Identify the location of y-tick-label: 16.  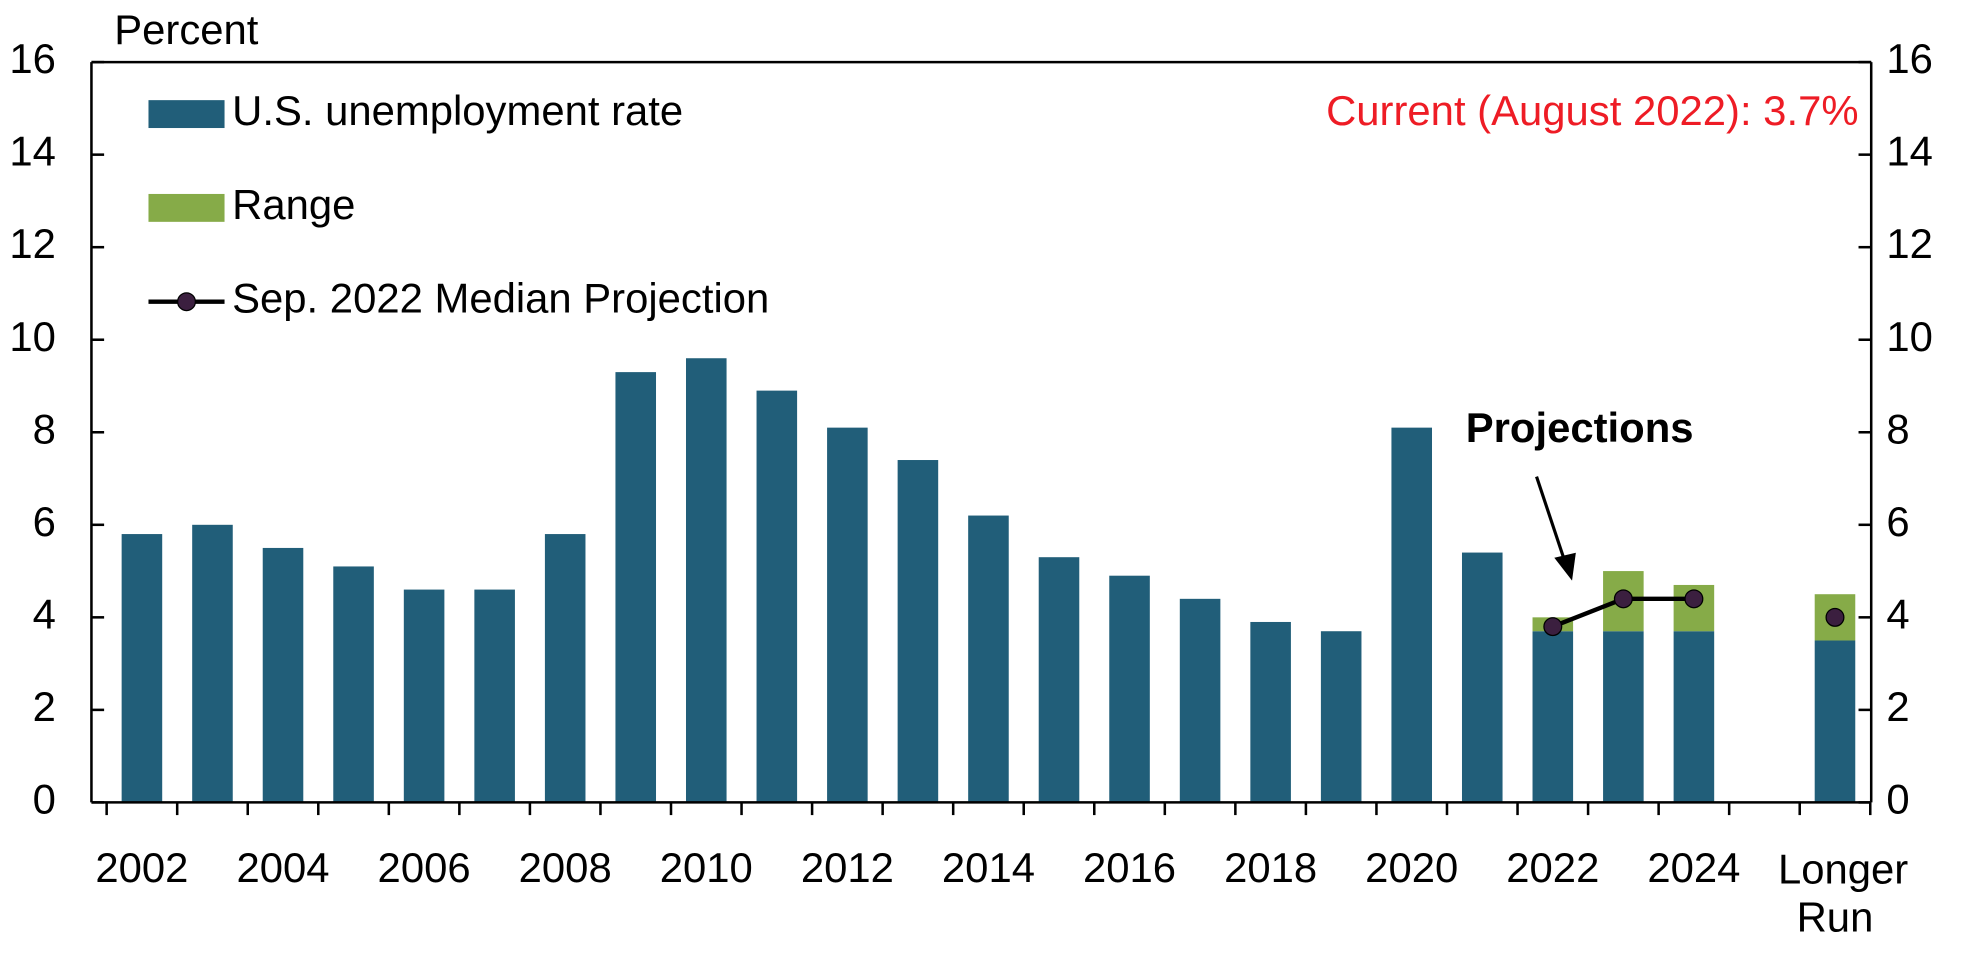
(32, 58).